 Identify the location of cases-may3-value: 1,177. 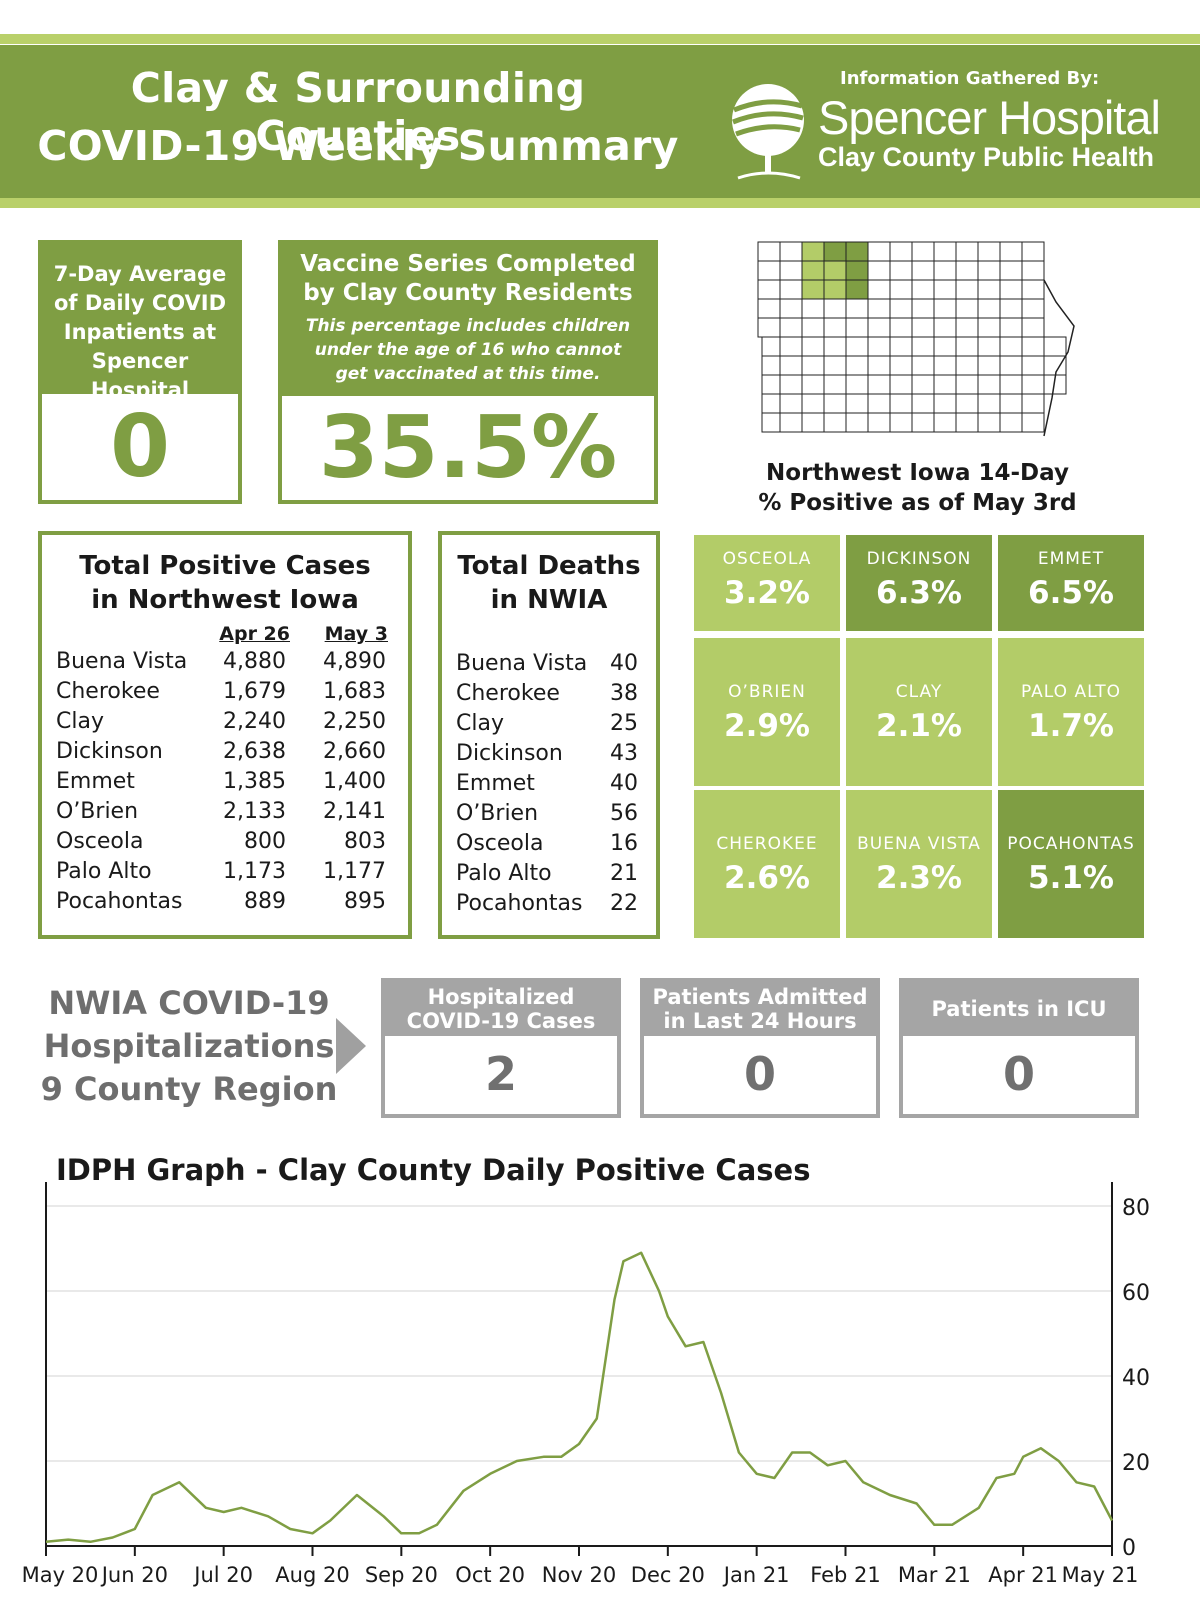
(354, 871).